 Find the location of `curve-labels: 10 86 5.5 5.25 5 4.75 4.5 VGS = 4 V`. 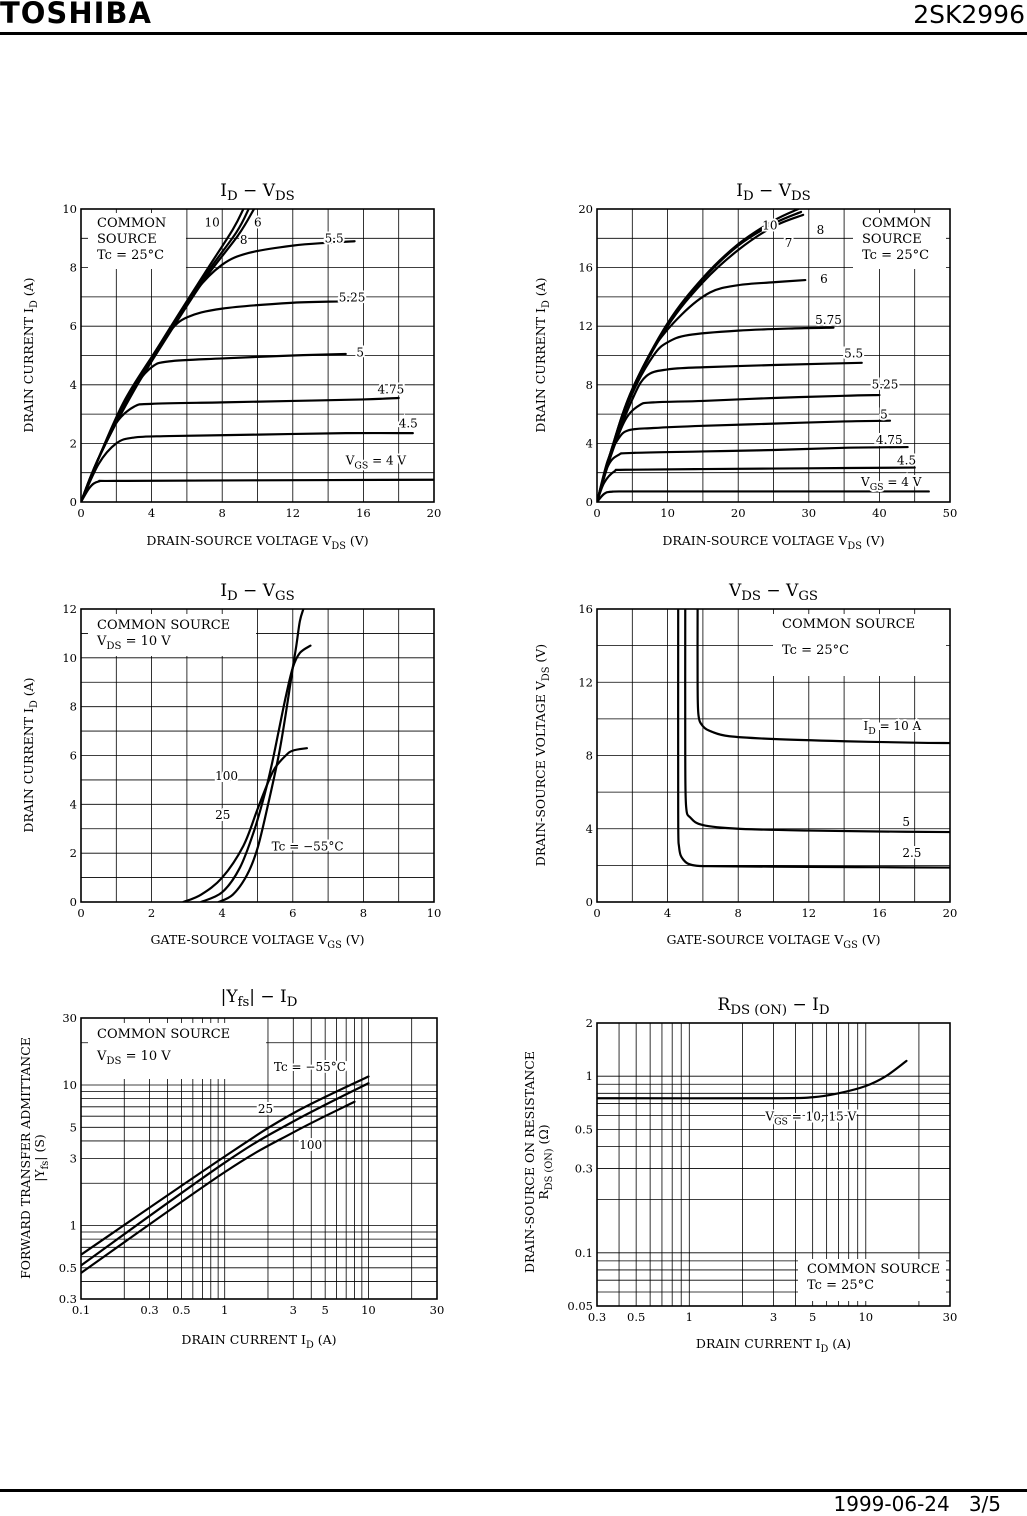

curve-labels: 10 86 5.5 5.25 5 4.75 4.5 VGS = 4 V is located at coordinates (311, 344).